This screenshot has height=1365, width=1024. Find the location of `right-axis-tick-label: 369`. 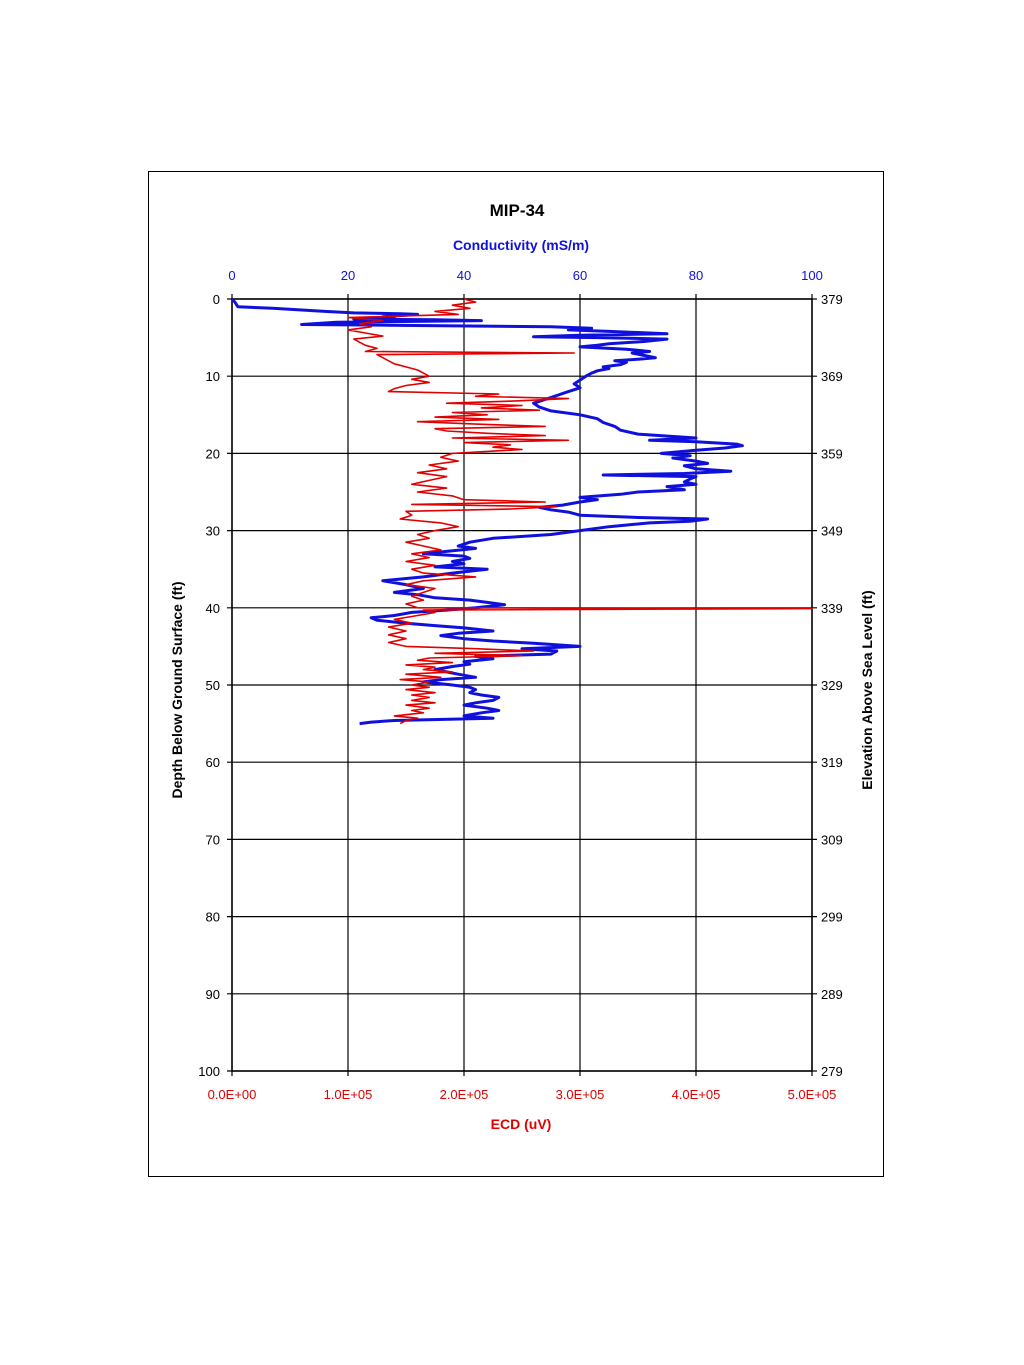

right-axis-tick-label: 369 is located at coordinates (832, 376).